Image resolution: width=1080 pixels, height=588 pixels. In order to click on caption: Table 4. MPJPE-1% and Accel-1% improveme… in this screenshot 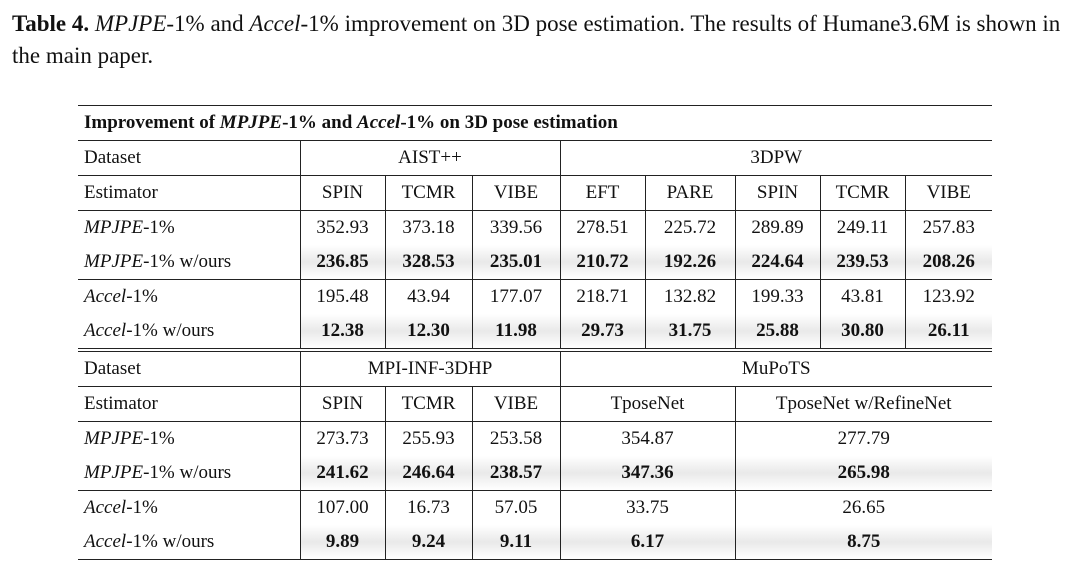, I will do `click(543, 40)`.